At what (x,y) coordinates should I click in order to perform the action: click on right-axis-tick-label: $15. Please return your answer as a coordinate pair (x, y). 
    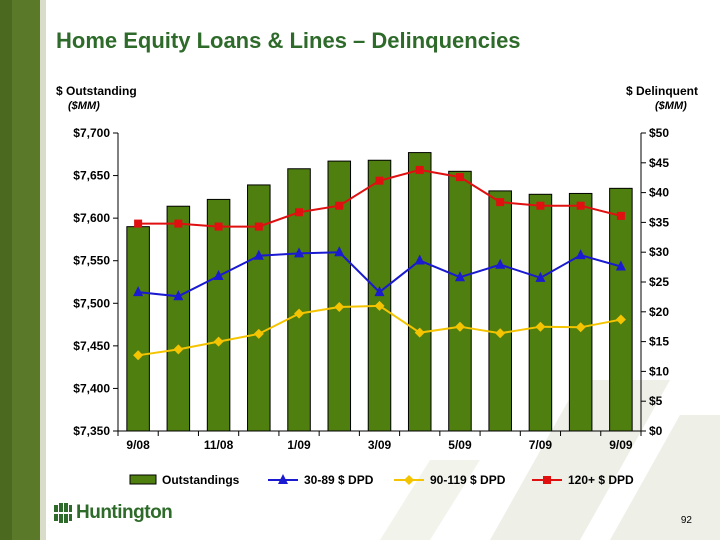
    Looking at the image, I should click on (659, 342).